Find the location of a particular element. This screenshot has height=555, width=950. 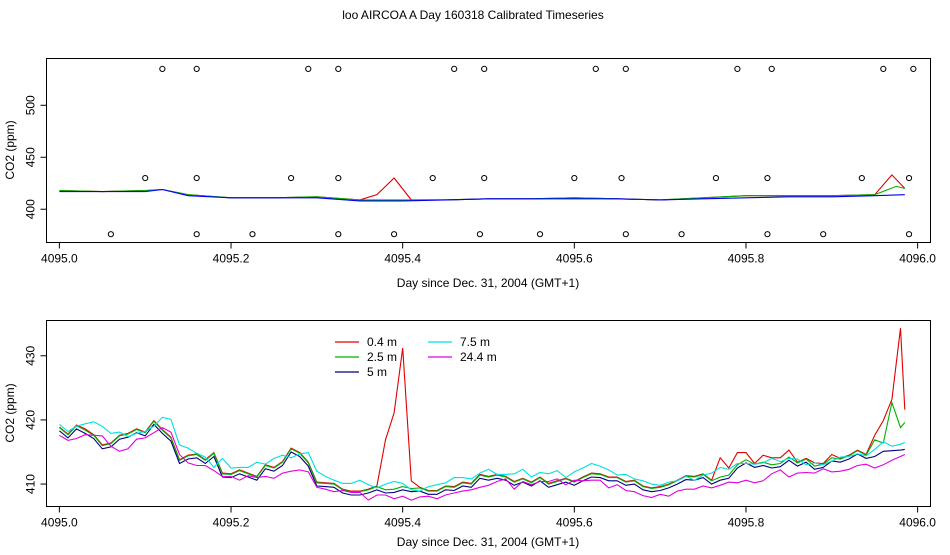

legend-label: 24.4 m is located at coordinates (478, 357).